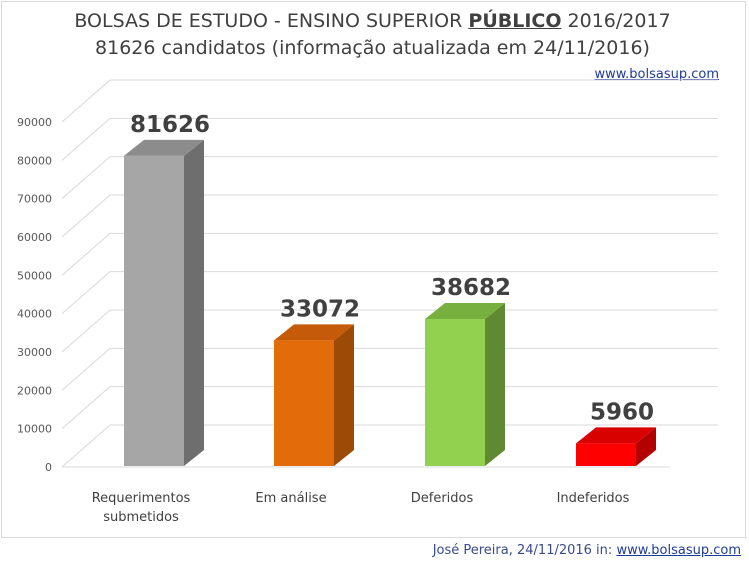 The image size is (749, 567). What do you see at coordinates (34, 352) in the screenshot?
I see `y-tick-label: 30000` at bounding box center [34, 352].